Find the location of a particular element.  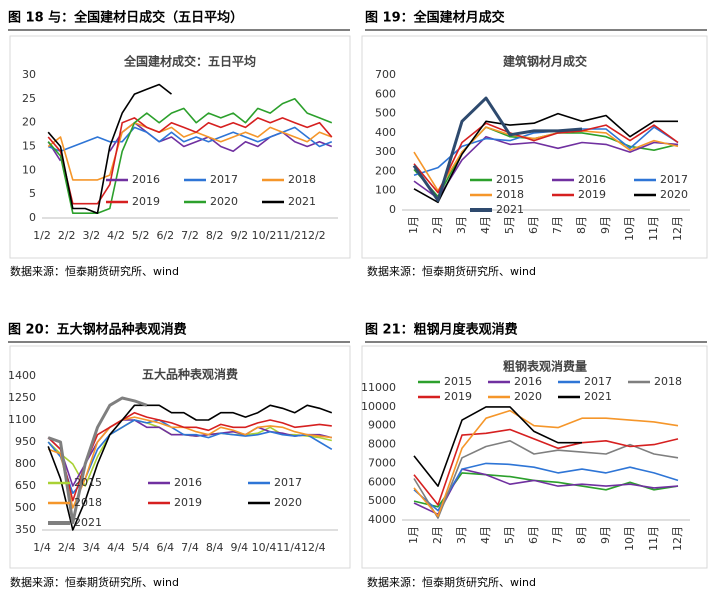

y-tick-label: 400 is located at coordinates (385, 132).